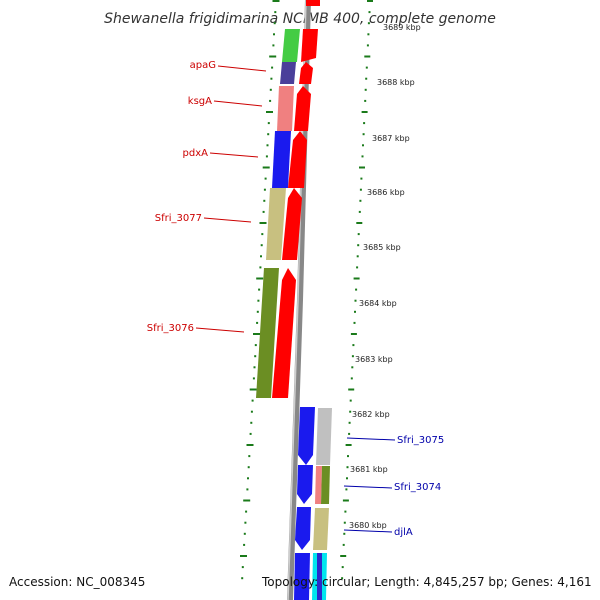 This screenshot has width=600, height=600. Describe the element at coordinates (403, 532) in the screenshot. I see `gene-label-djlA: djlA` at that location.